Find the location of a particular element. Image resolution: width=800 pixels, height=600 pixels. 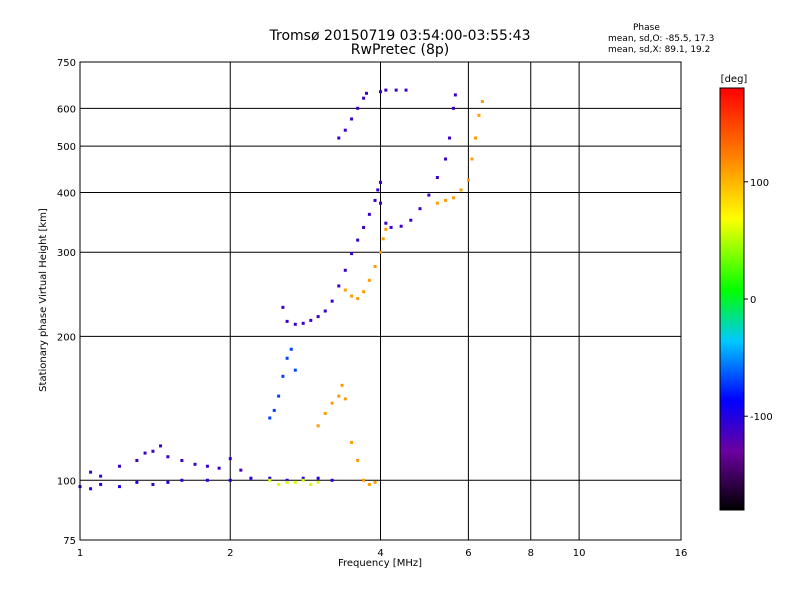

x-tick-label: 1 is located at coordinates (80, 553).